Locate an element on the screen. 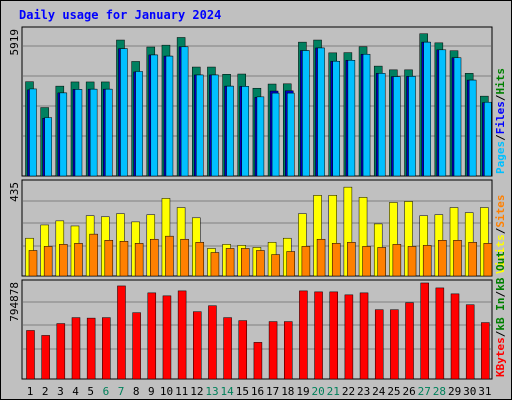  panel-3-ymax-label: 794878 is located at coordinates (14, 302).